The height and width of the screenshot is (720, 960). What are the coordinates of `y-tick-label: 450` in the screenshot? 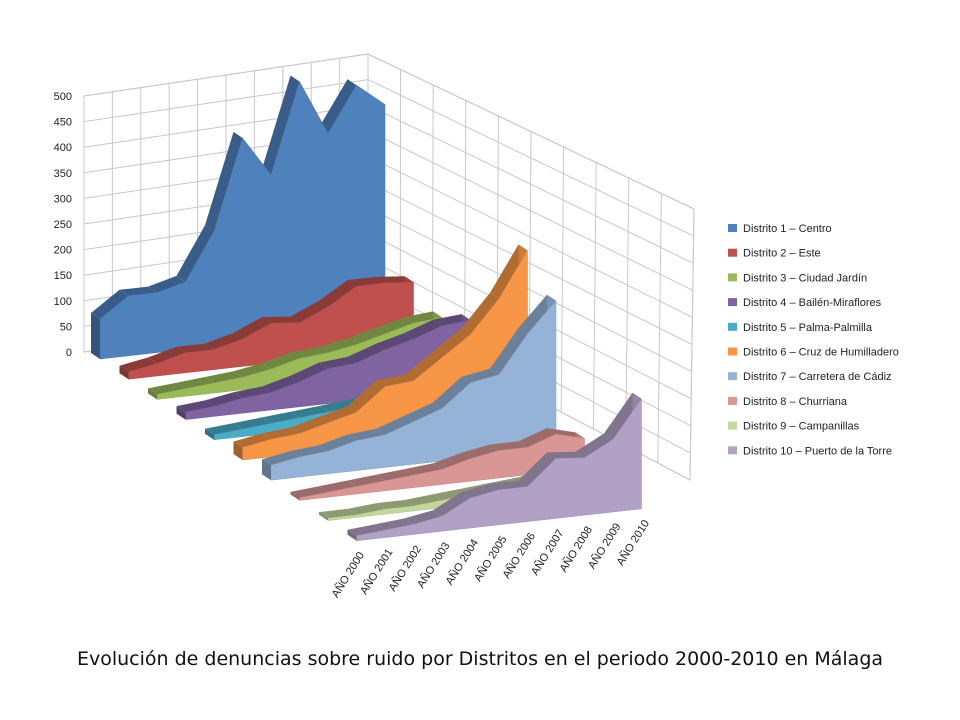 It's located at (63, 123).